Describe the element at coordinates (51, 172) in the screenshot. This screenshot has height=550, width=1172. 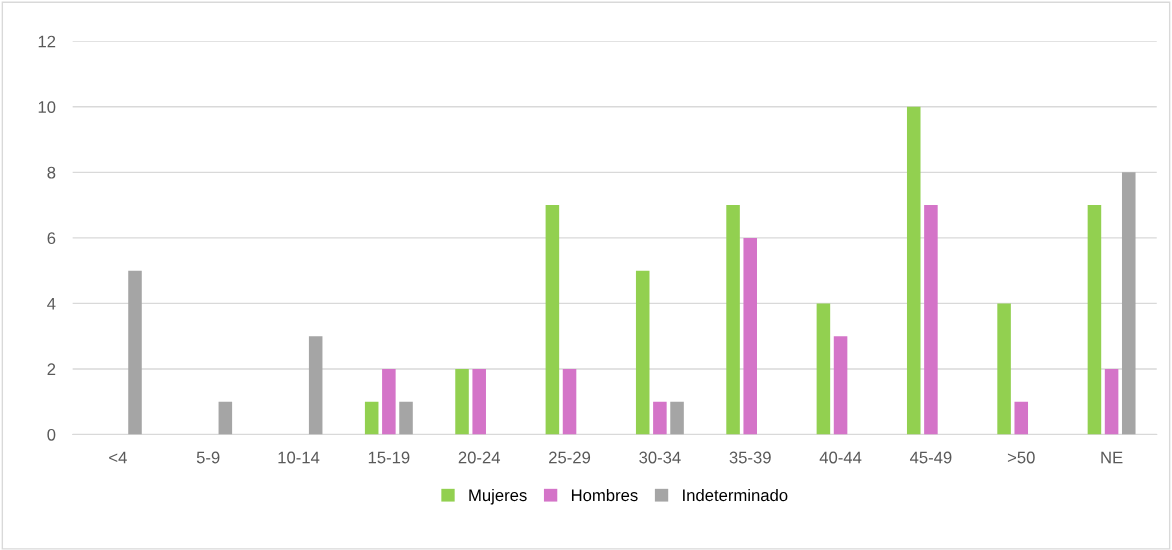
I see `y-tick-label: 8` at that location.